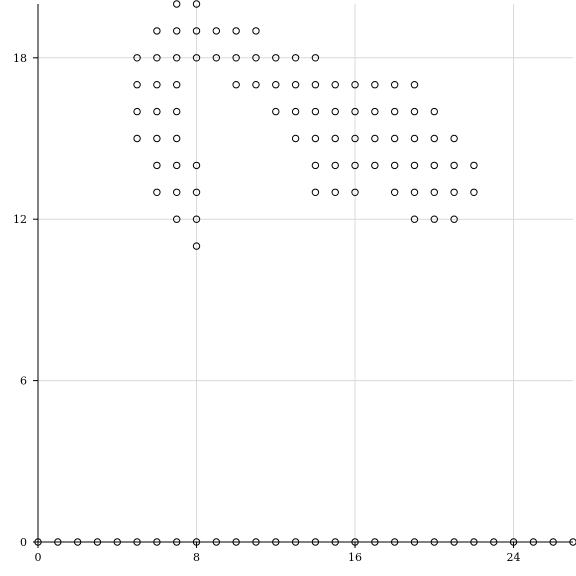  What do you see at coordinates (355, 557) in the screenshot?
I see `x-tick-label: 16` at bounding box center [355, 557].